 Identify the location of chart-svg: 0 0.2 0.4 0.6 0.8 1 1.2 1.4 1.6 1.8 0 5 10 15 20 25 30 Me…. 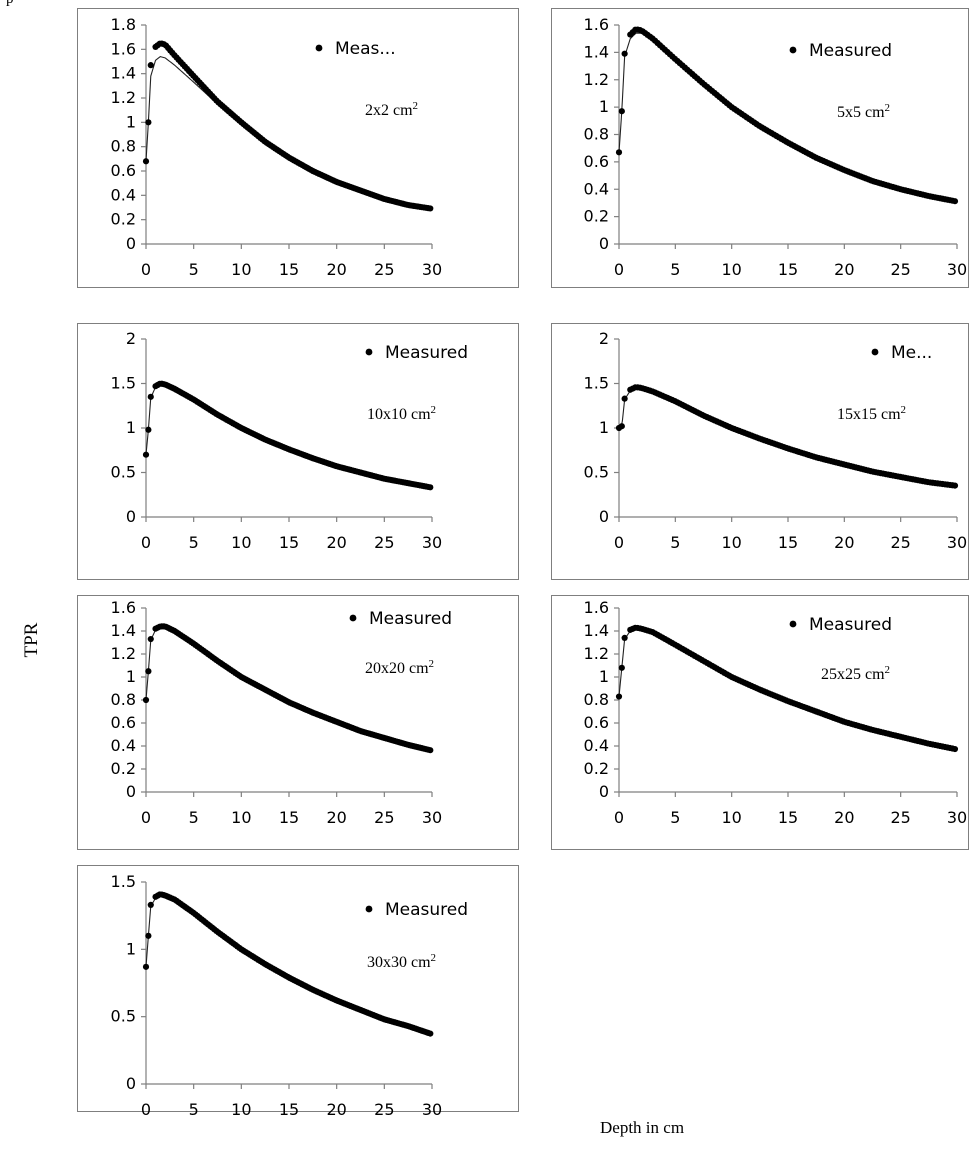
(277, 147).